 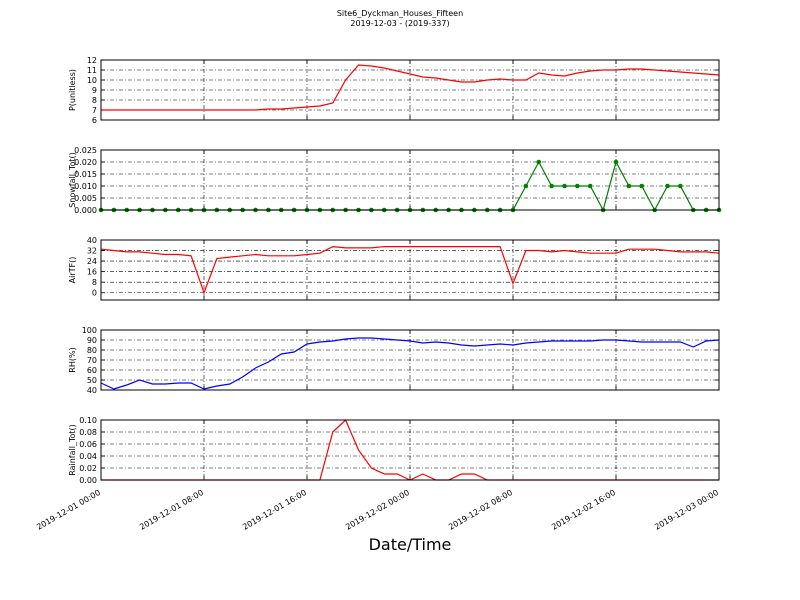 What do you see at coordinates (92, 70) in the screenshot?
I see `y-tick-label: 11` at bounding box center [92, 70].